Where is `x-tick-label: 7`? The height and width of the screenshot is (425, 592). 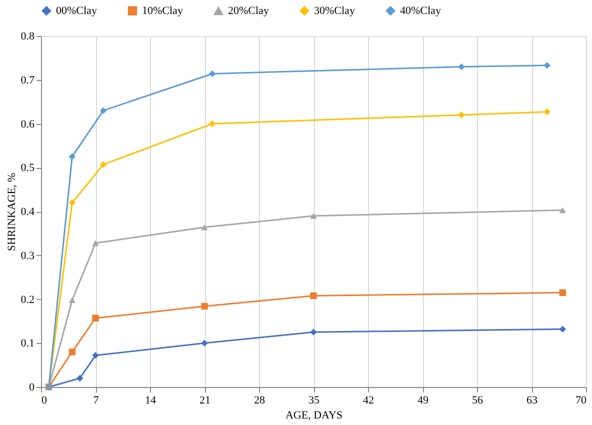
x-tick-label: 7 is located at coordinates (96, 400).